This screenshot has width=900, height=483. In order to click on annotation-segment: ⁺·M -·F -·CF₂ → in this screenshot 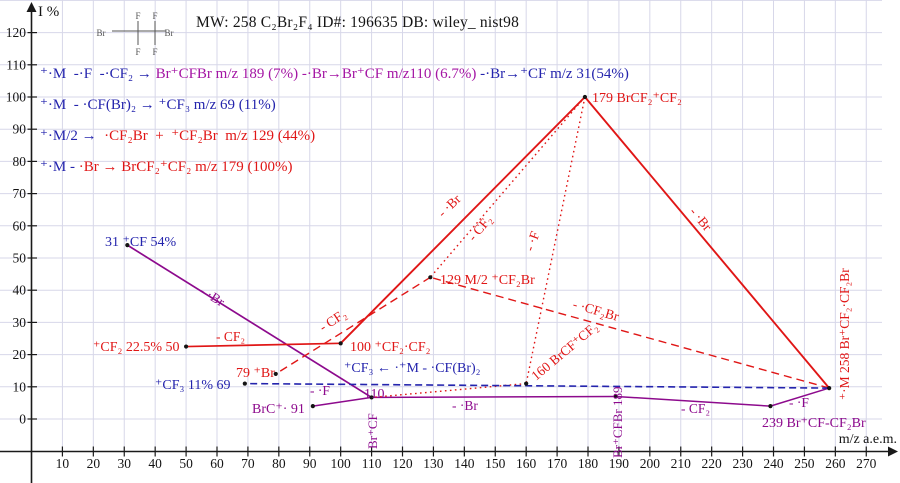, I will do `click(98, 74)`.